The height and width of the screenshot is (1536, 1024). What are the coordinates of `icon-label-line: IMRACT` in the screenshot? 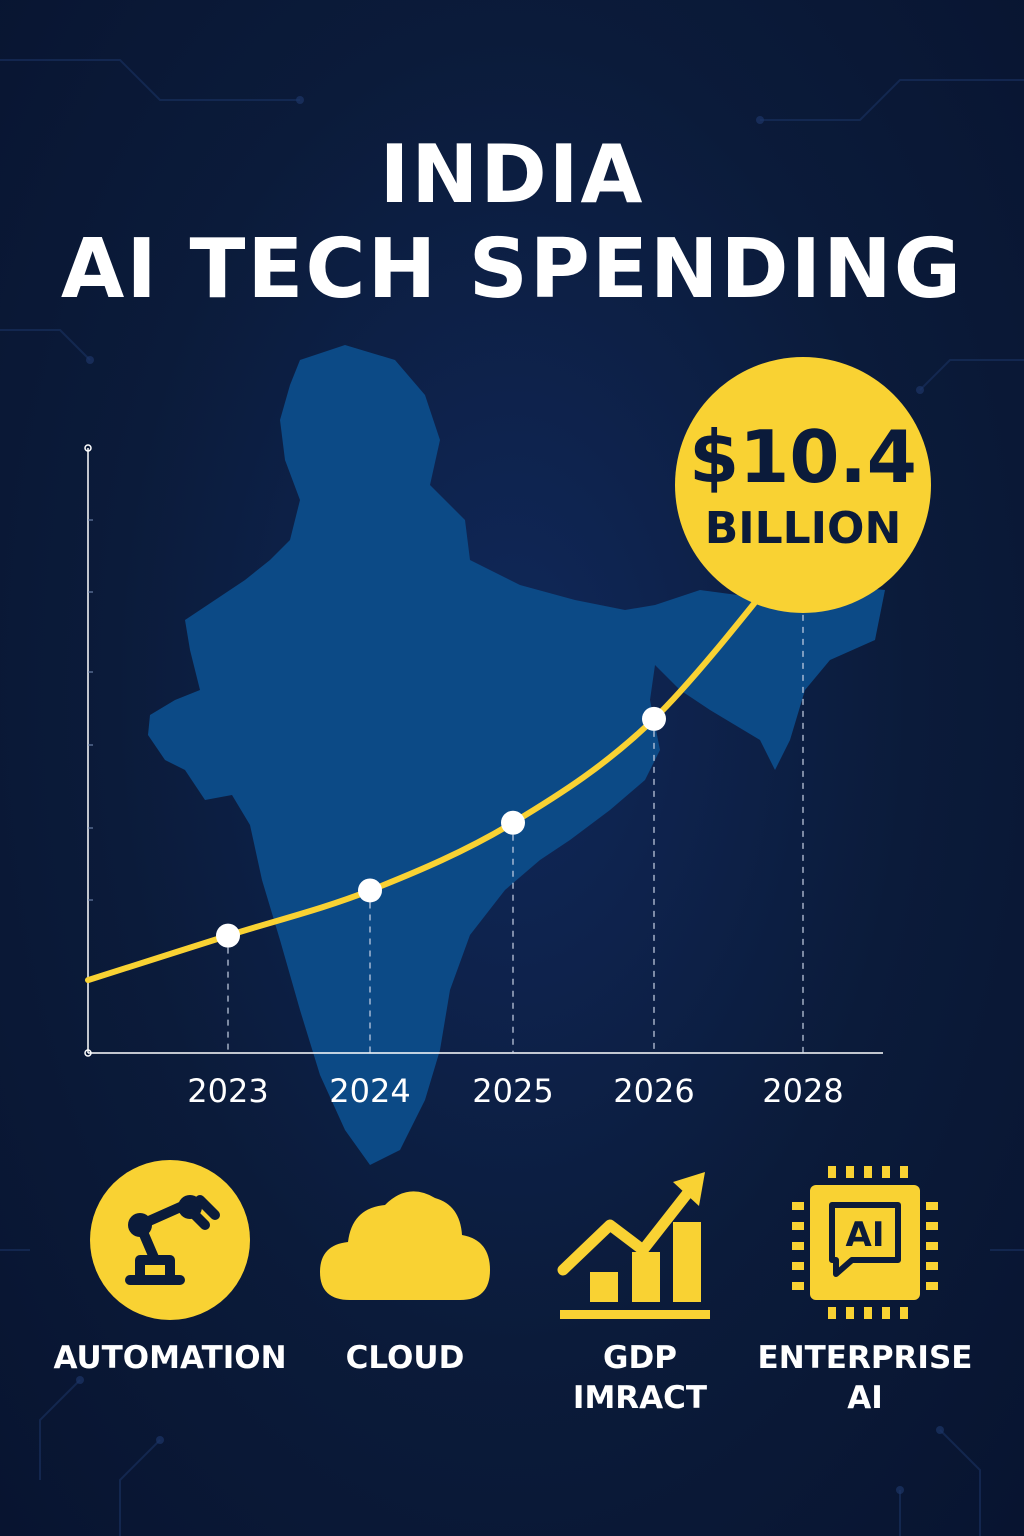 It's located at (640, 1398).